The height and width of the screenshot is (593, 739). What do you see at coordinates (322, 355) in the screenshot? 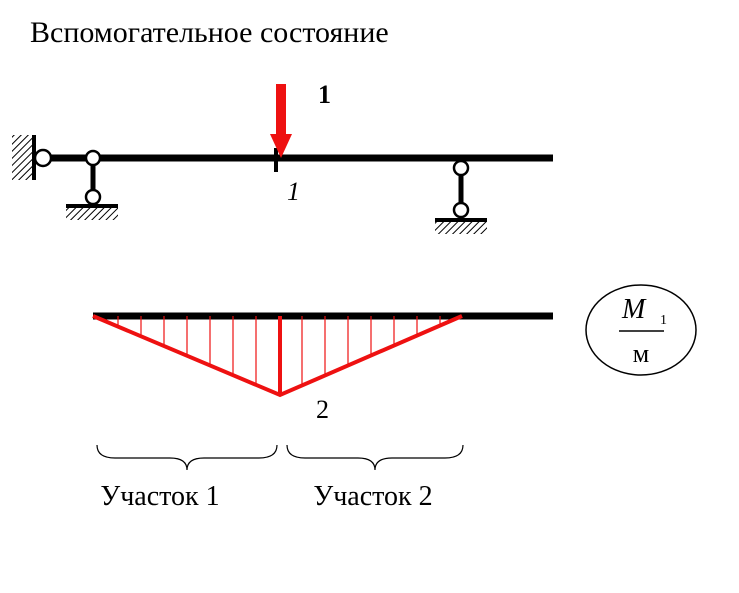
I see `moment-diagram` at bounding box center [322, 355].